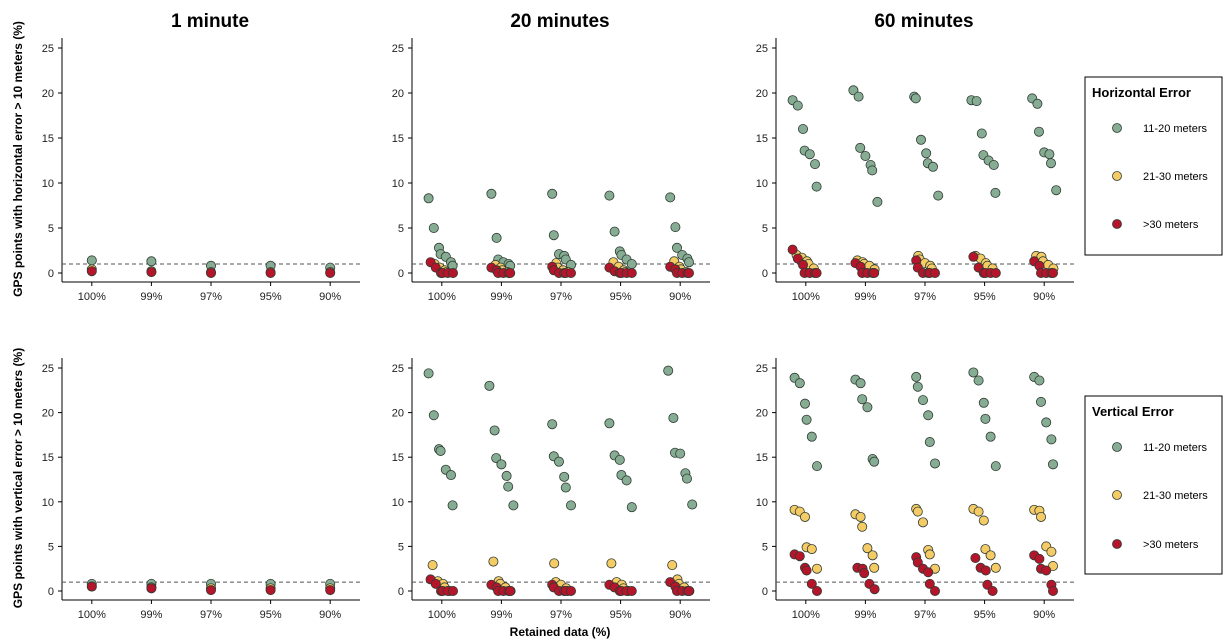  Describe the element at coordinates (92, 297) in the screenshot. I see `x-tick-label: 100%` at that location.